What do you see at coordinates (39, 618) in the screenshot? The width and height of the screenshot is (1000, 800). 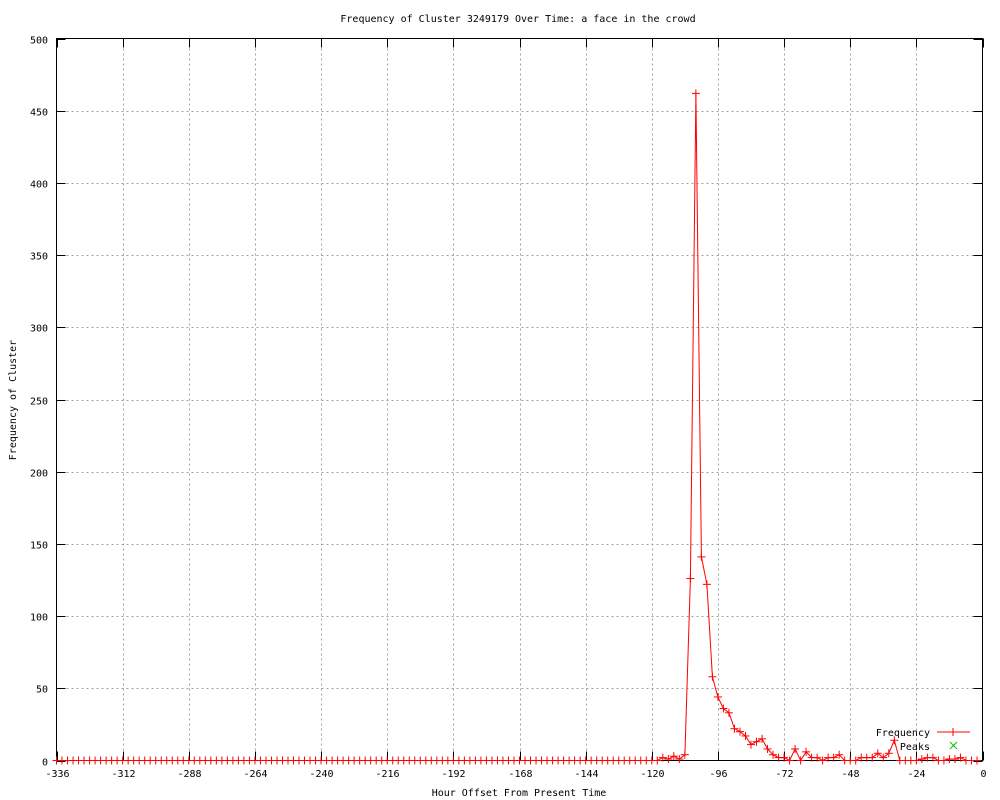 I see `y-tick-label: 100` at bounding box center [39, 618].